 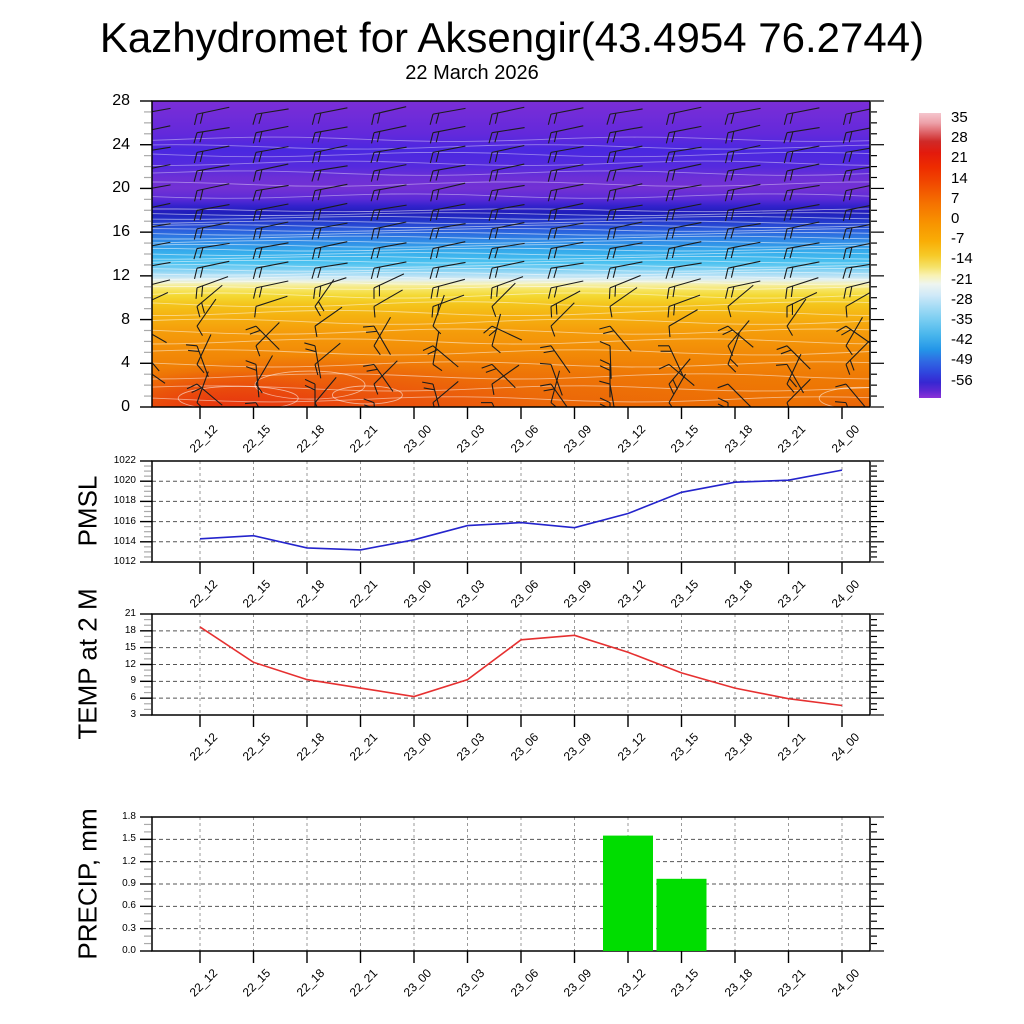 What do you see at coordinates (130, 613) in the screenshot?
I see `y-tick-label: 21` at bounding box center [130, 613].